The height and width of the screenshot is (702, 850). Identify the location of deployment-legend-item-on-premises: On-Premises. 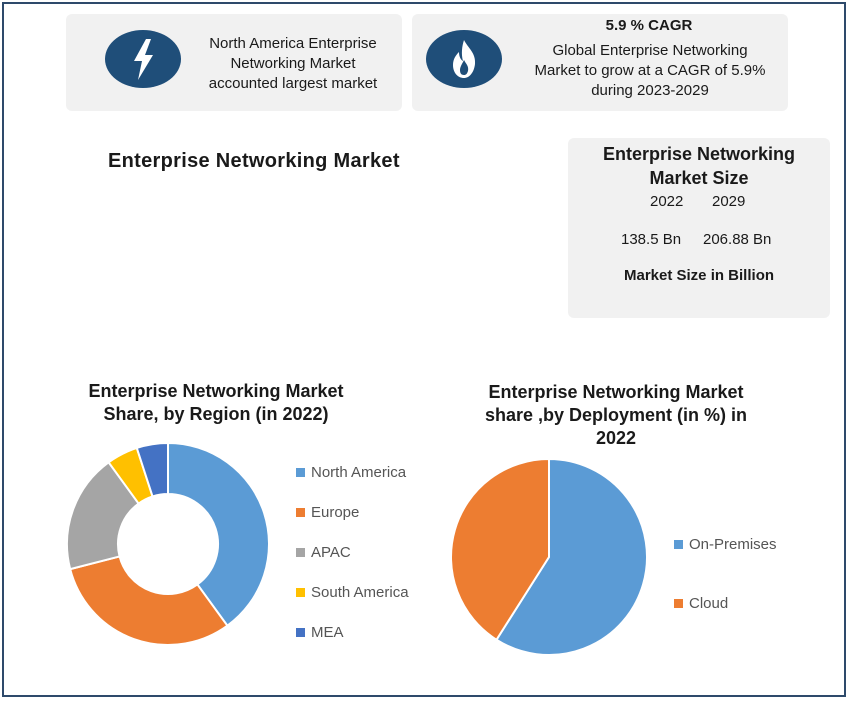
(725, 544).